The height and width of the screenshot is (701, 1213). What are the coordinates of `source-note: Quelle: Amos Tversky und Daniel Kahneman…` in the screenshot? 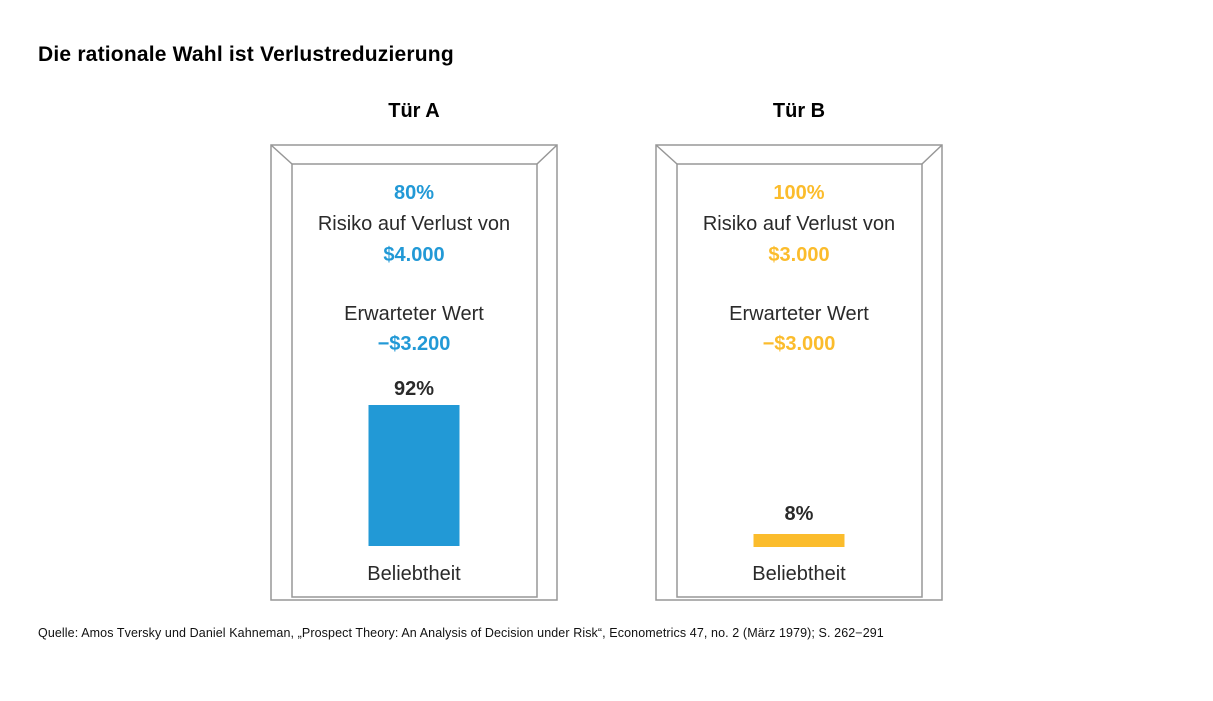 It's located at (461, 633).